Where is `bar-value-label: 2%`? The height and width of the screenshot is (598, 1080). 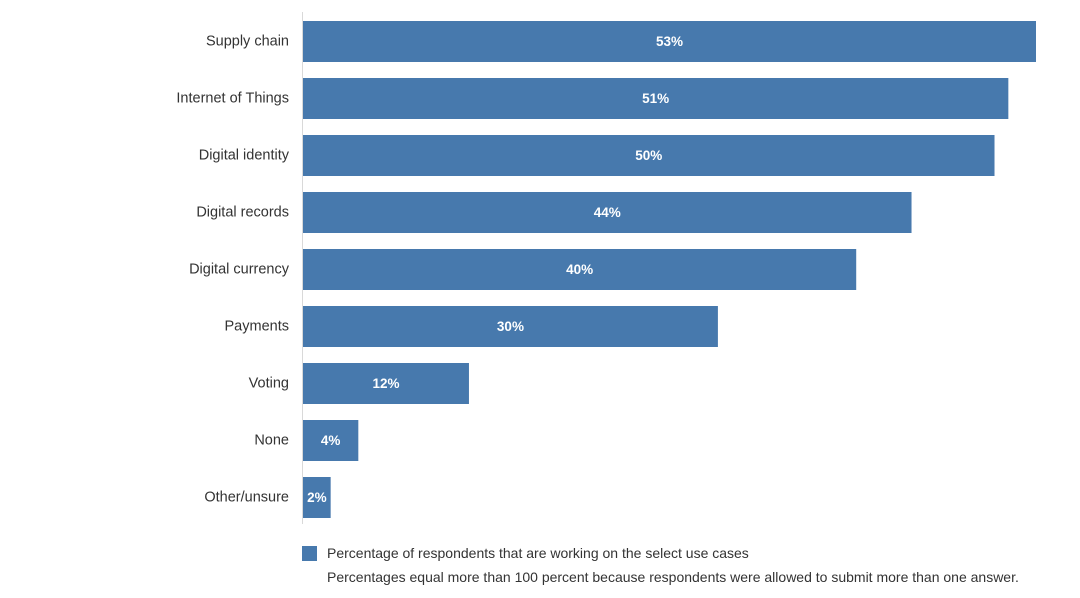 bar-value-label: 2% is located at coordinates (317, 497).